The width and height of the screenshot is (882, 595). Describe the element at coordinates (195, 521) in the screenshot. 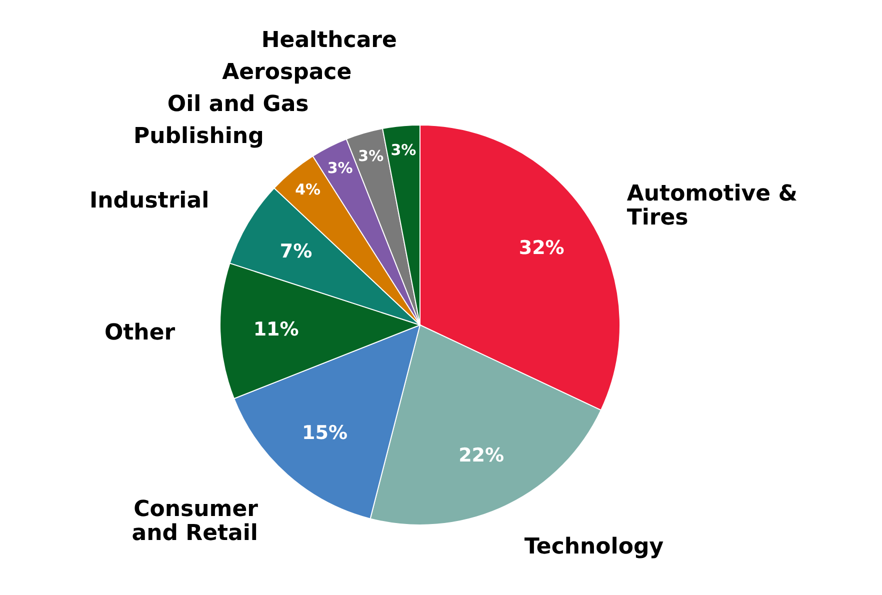

I see `slice-label: Consumer and Retail` at that location.